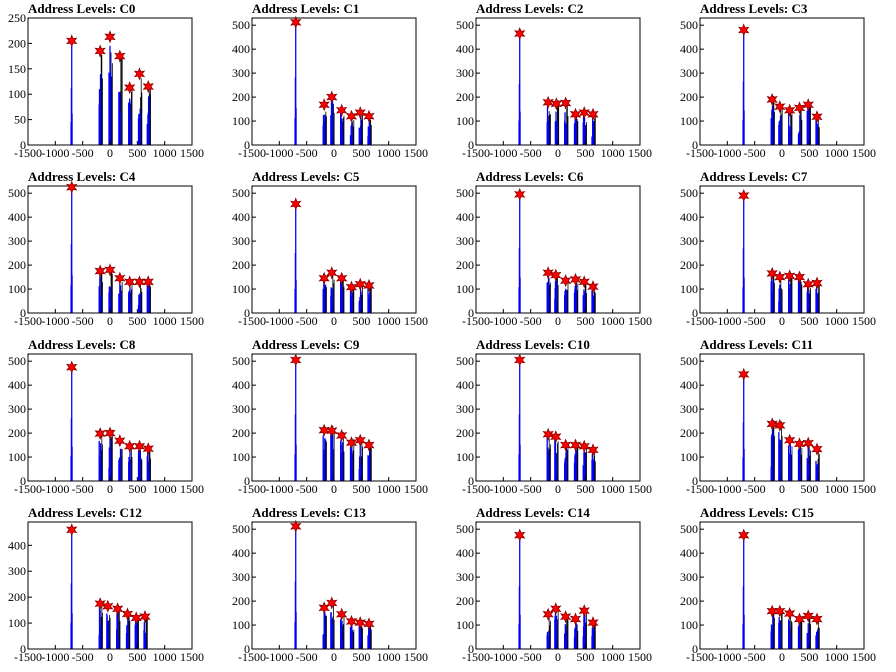 The height and width of the screenshot is (672, 896). I want to click on chart-title: Address Levels: C7, so click(754, 176).